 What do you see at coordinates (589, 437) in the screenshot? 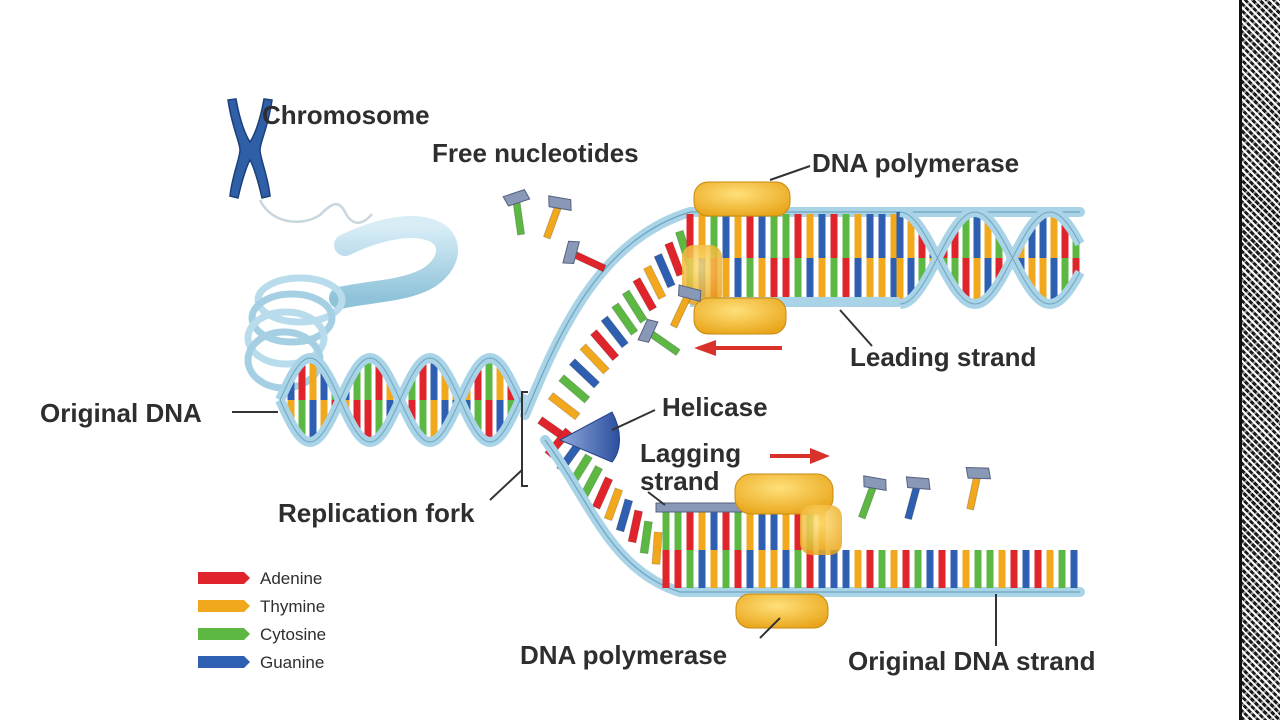
I see `helicase-enzyme` at bounding box center [589, 437].